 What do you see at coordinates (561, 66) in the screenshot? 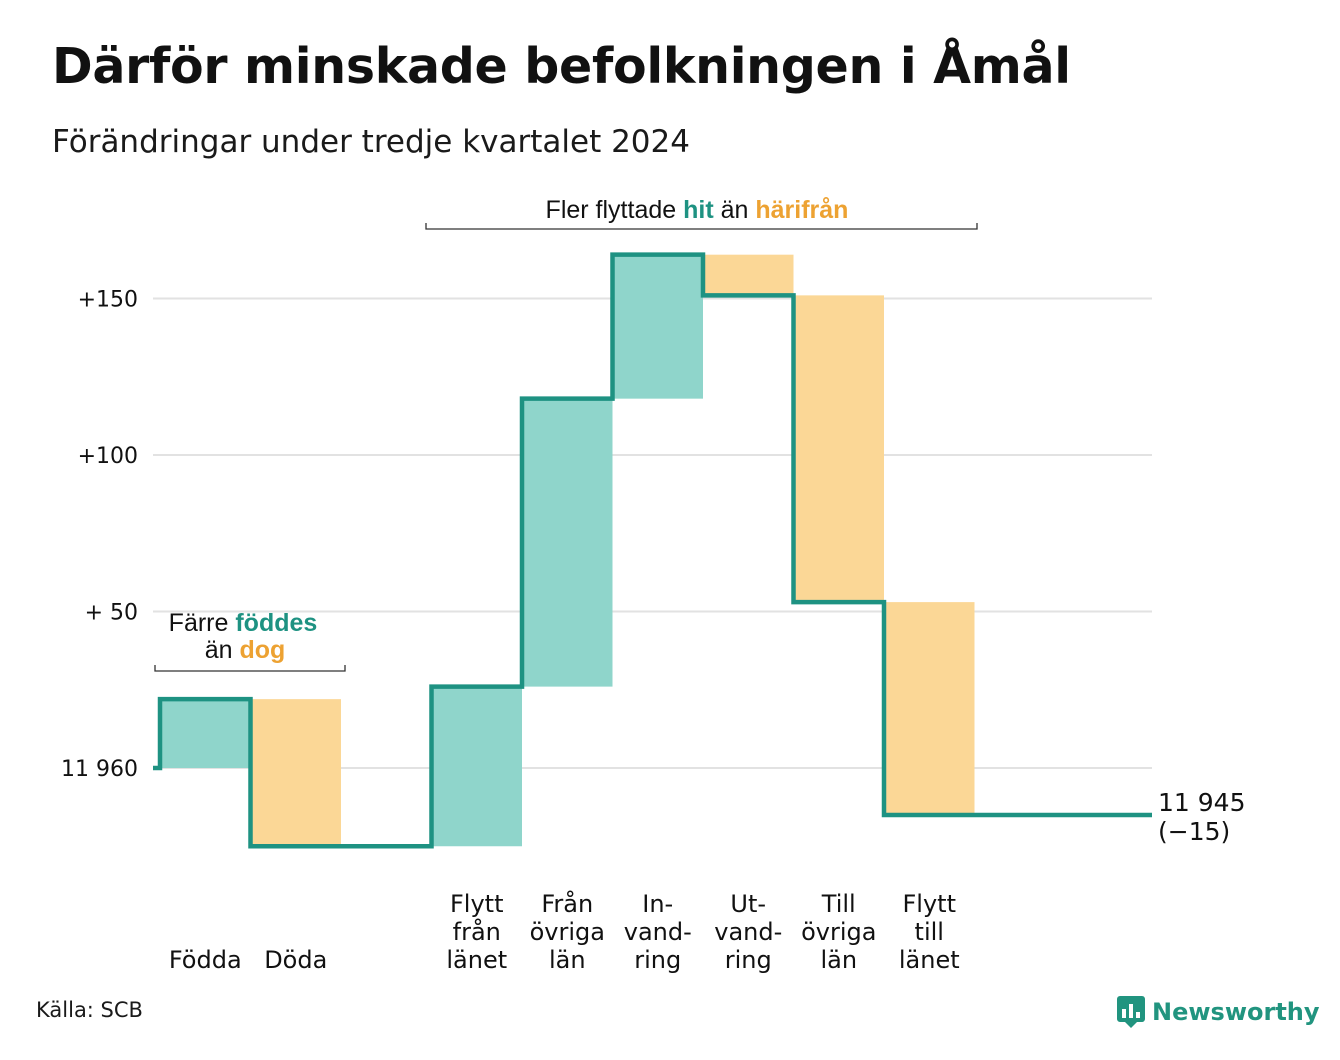
I see `chart-title: Därför minskade befolkningen i Åmål` at bounding box center [561, 66].